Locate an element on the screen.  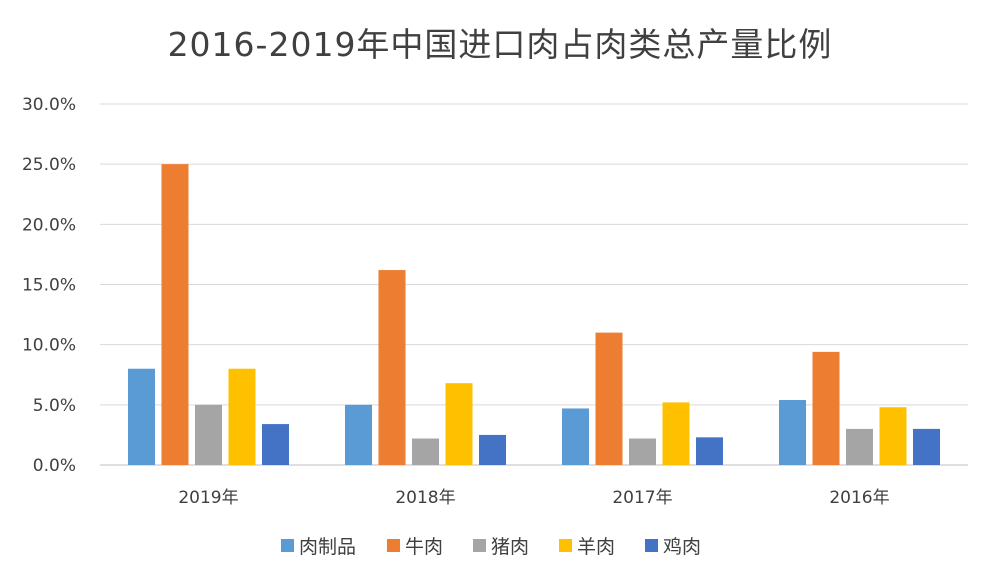
y-tick-label: 20.0% is located at coordinates (49, 225).